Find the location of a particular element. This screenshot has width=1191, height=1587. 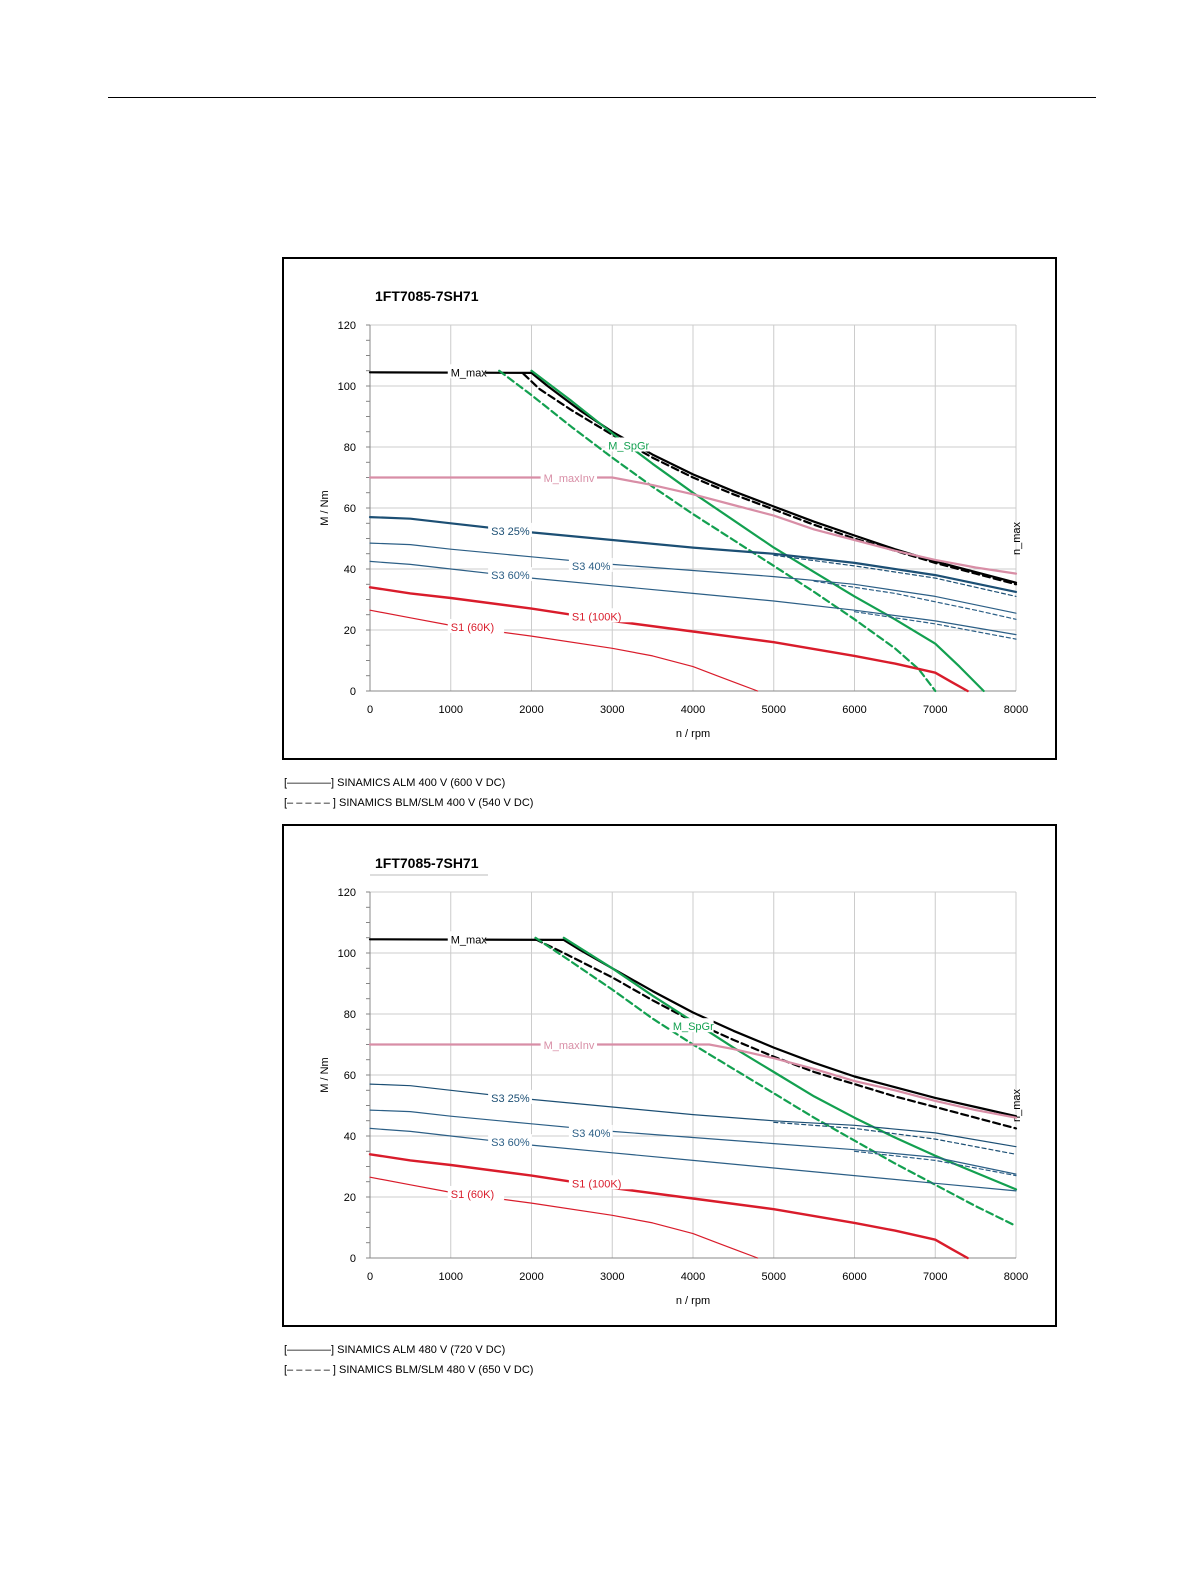

legend-solid-400v: [————] SINAMICS ALM 400 V (600 V DC) is located at coordinates (395, 783).